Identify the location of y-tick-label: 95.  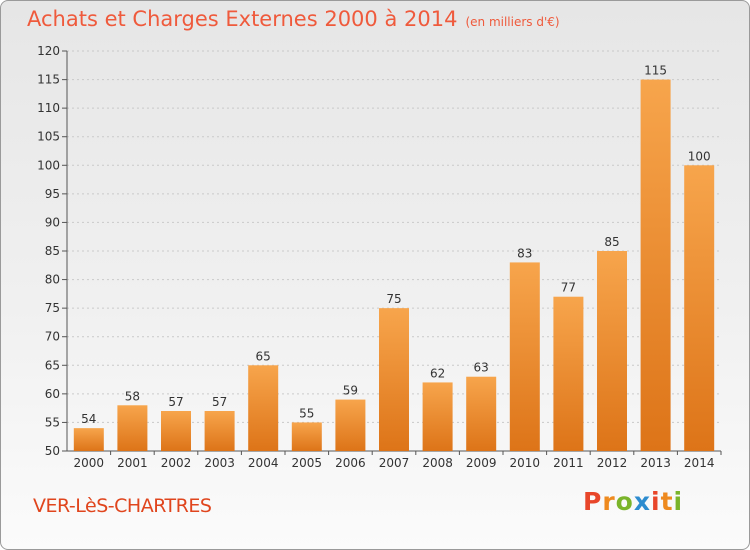
(52, 194).